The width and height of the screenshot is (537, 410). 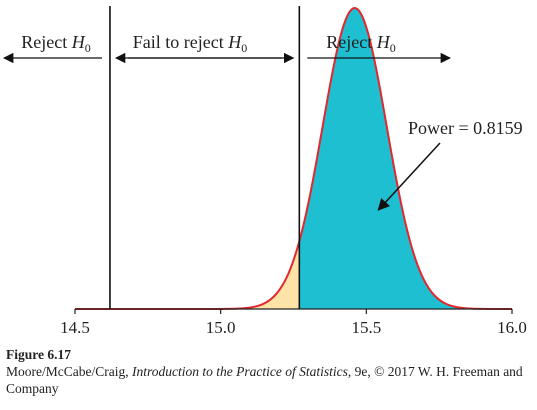 What do you see at coordinates (55, 43) in the screenshot?
I see `label-reject-left: Reject H0` at bounding box center [55, 43].